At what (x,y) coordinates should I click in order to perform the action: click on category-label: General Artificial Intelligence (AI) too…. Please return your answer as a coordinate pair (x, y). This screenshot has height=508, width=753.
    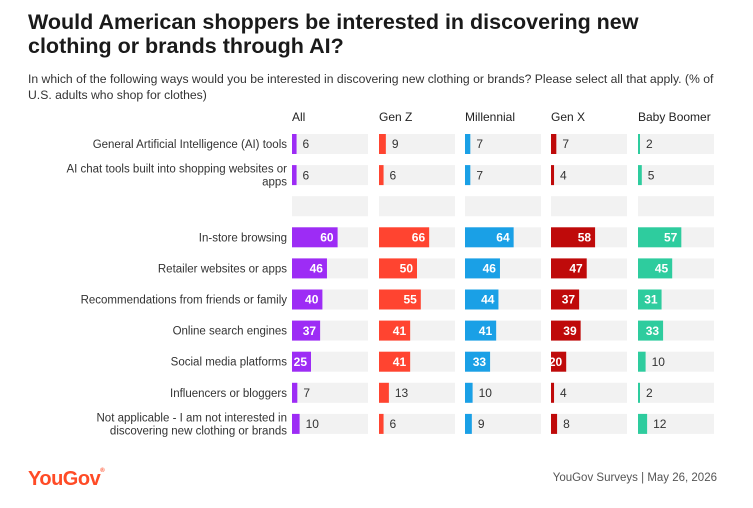
    Looking at the image, I should click on (190, 145).